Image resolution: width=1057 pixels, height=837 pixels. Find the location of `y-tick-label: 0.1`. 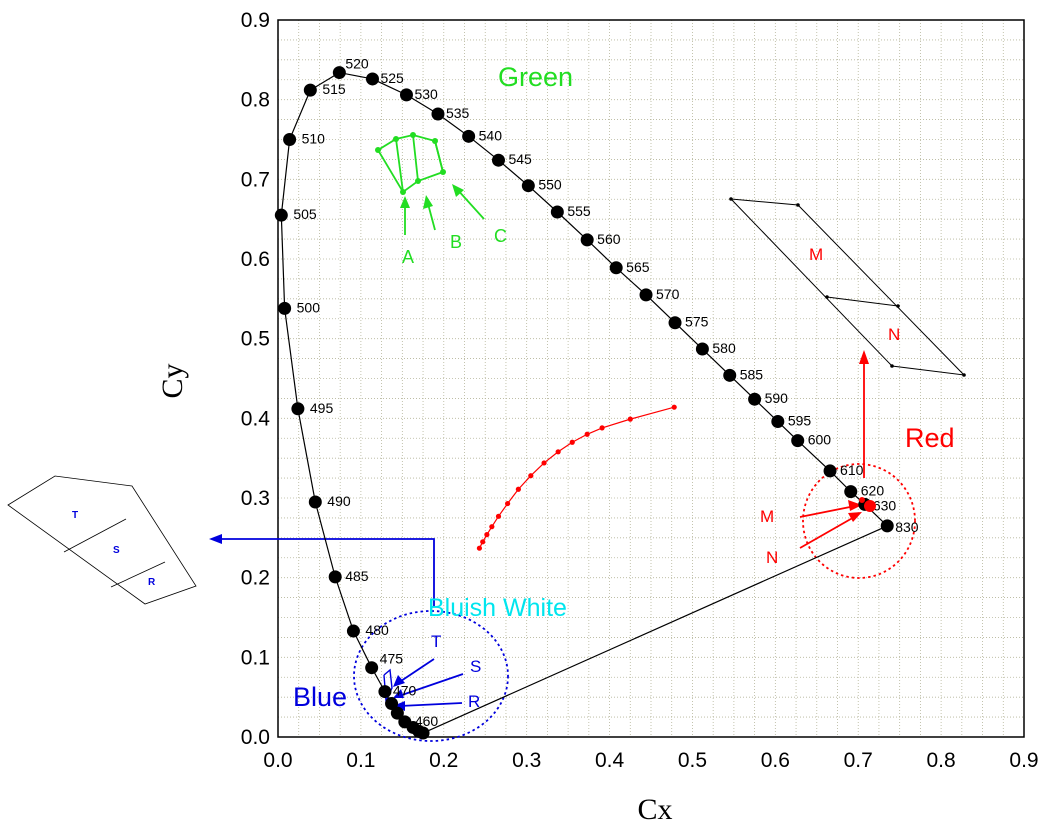

y-tick-label: 0.1 is located at coordinates (255, 657).